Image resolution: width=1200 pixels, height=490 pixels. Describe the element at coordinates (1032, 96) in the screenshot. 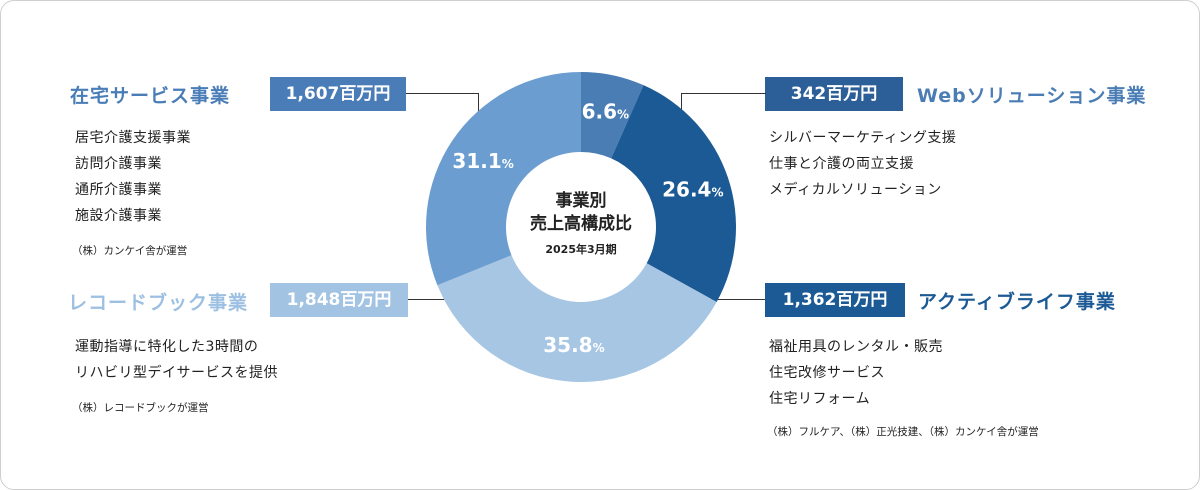

I see `web-title: Webソリューション事業` at that location.